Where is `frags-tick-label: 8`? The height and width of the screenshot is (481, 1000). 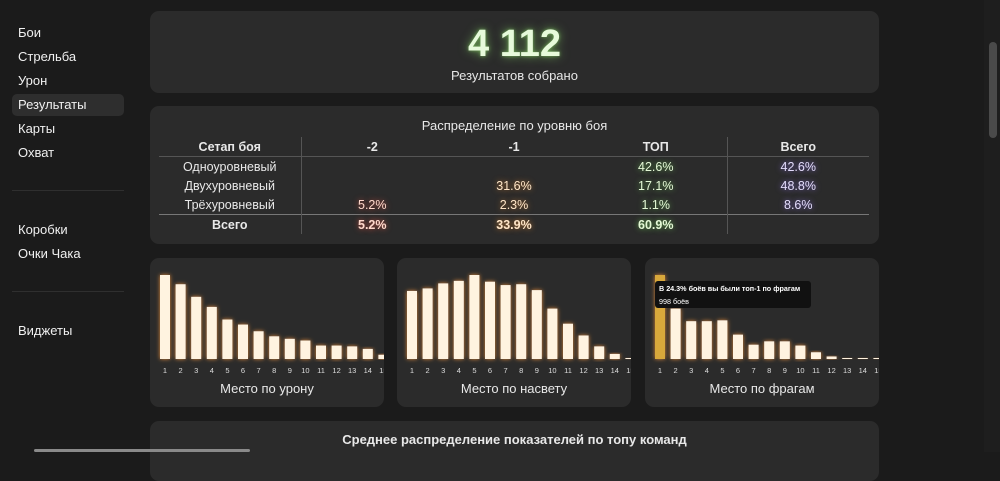 frags-tick-label: 8 is located at coordinates (769, 370).